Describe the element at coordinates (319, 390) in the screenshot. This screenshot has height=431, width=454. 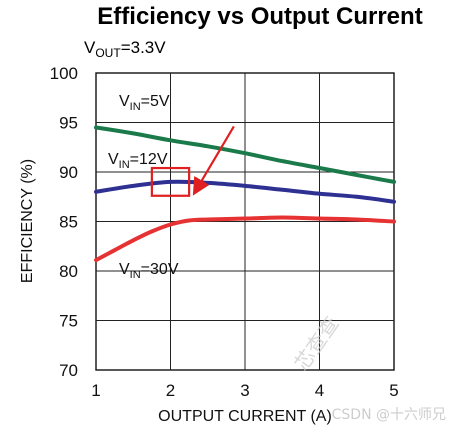
I see `x-tick-label: 4` at that location.